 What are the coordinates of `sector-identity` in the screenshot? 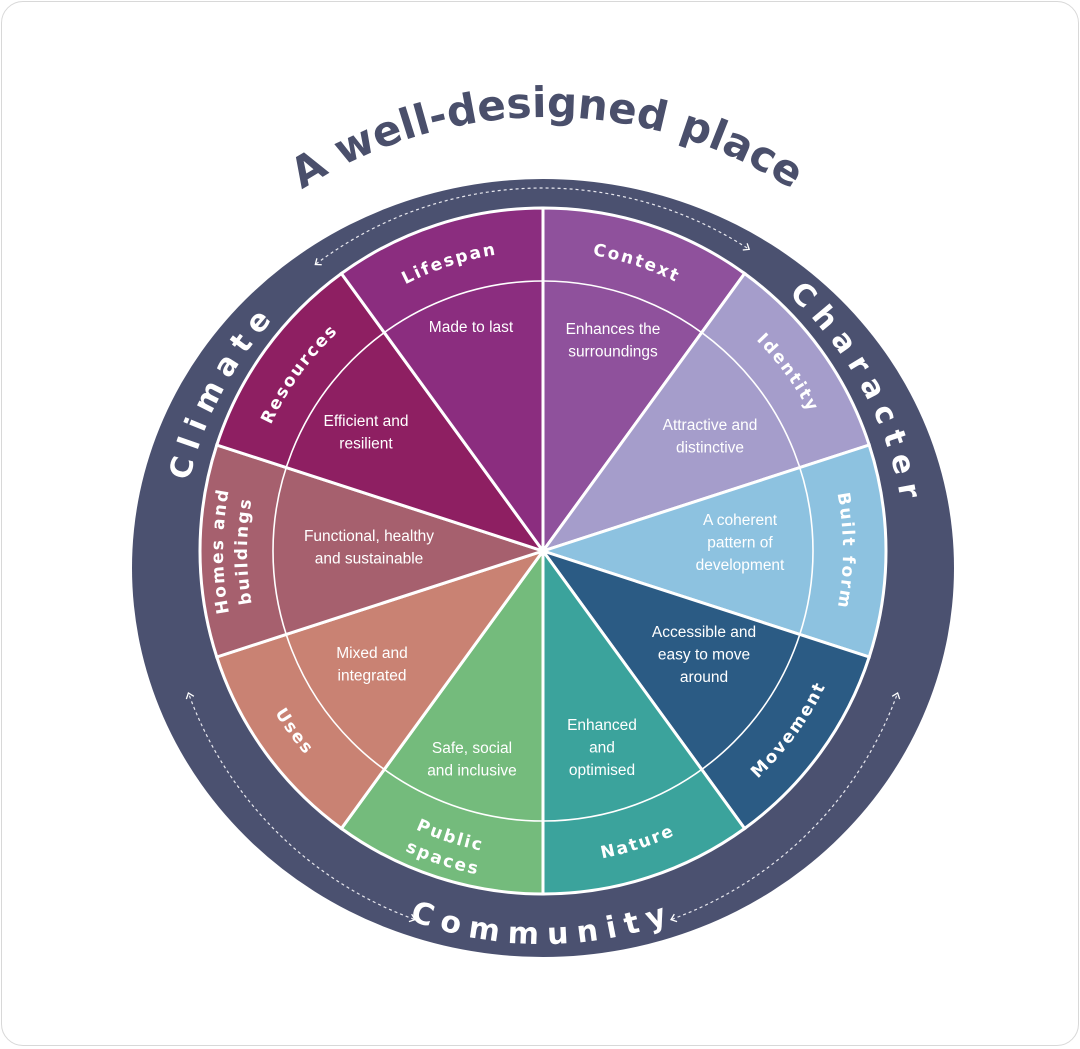 It's located at (705, 412).